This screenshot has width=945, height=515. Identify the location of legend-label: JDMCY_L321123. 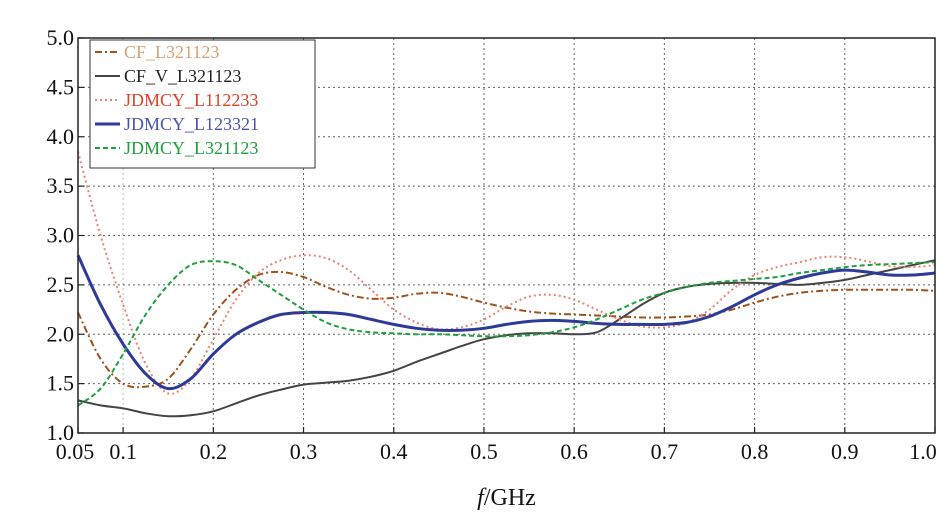
(191, 148).